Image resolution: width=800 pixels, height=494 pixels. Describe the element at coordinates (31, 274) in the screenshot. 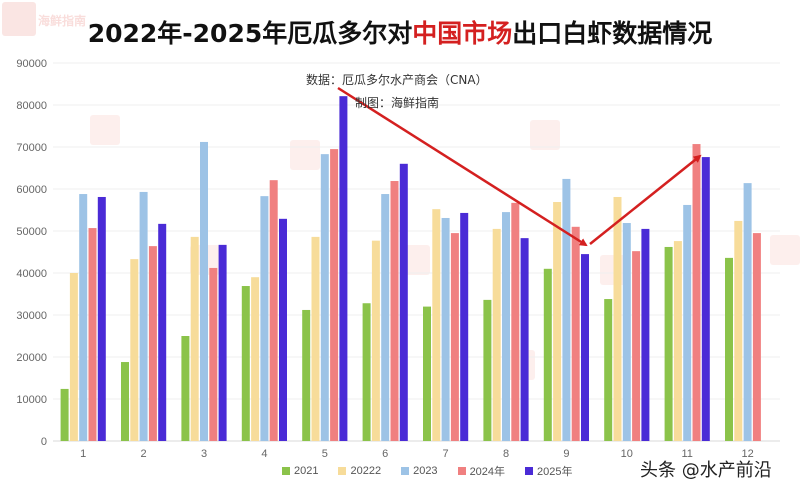

I see `y-axis-tick-label: 40000` at that location.